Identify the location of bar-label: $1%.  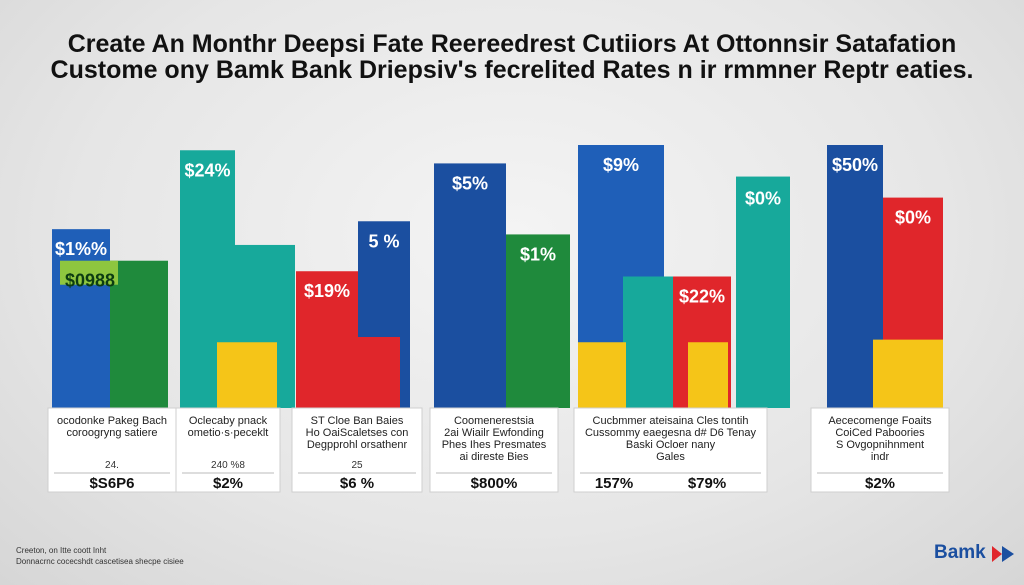
(538, 254).